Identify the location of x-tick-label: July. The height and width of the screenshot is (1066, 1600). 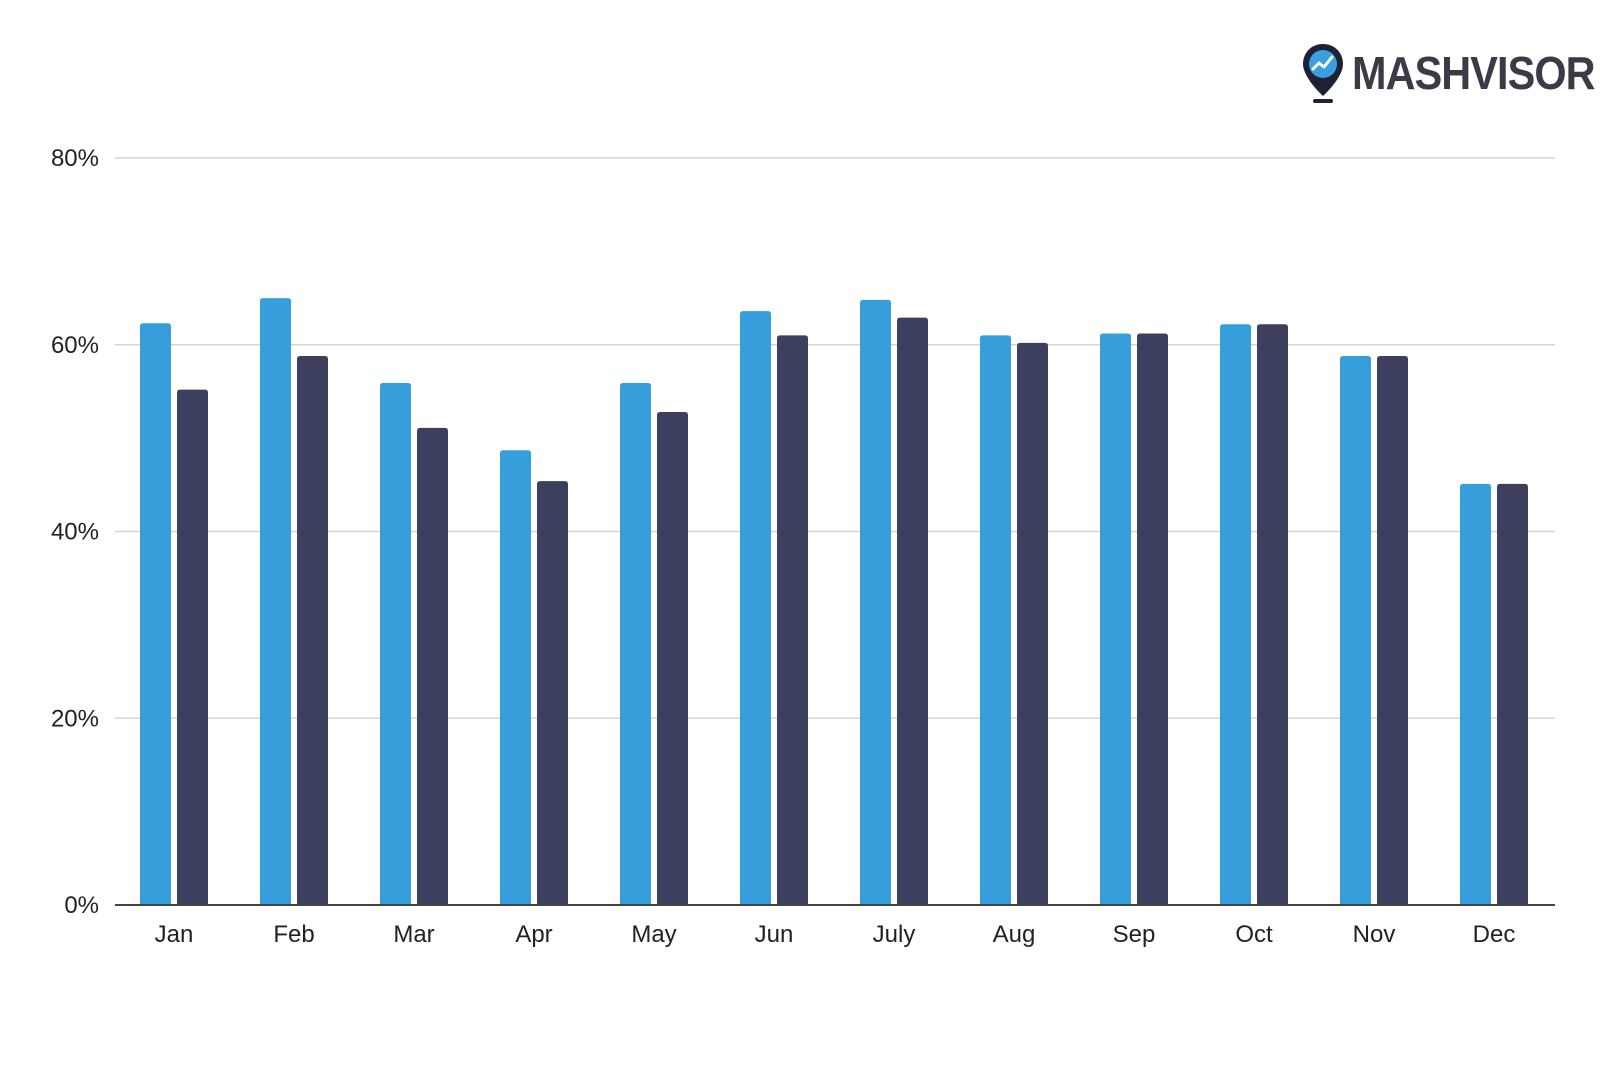
(894, 934).